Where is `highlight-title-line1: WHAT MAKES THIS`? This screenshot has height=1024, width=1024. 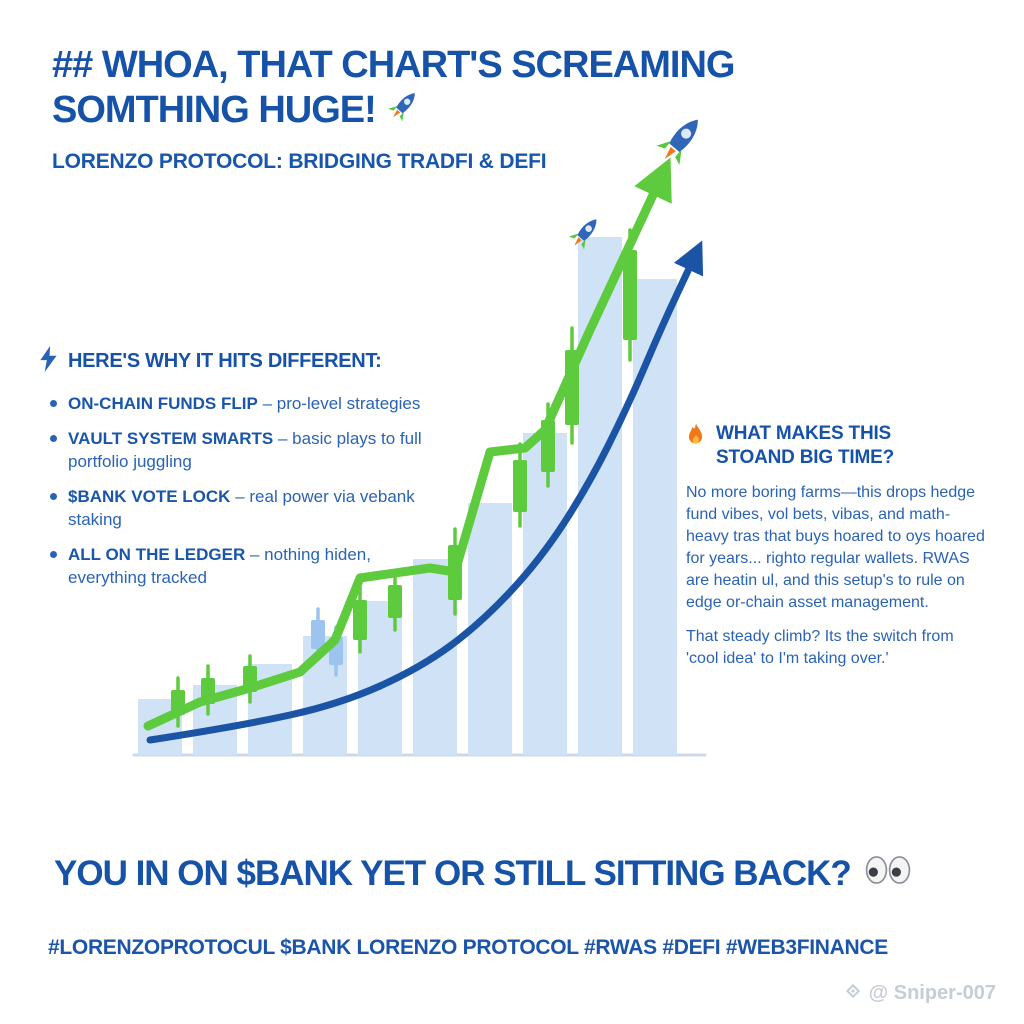
highlight-title-line1: WHAT MAKES THIS is located at coordinates (804, 433).